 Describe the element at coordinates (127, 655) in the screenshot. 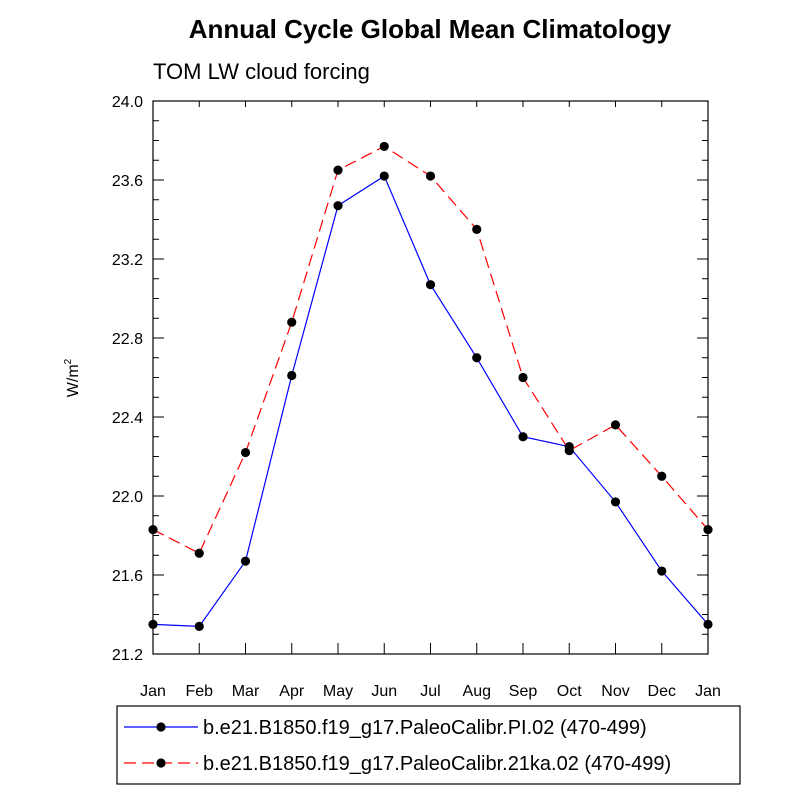

I see `y-tick-label: 21.2` at that location.